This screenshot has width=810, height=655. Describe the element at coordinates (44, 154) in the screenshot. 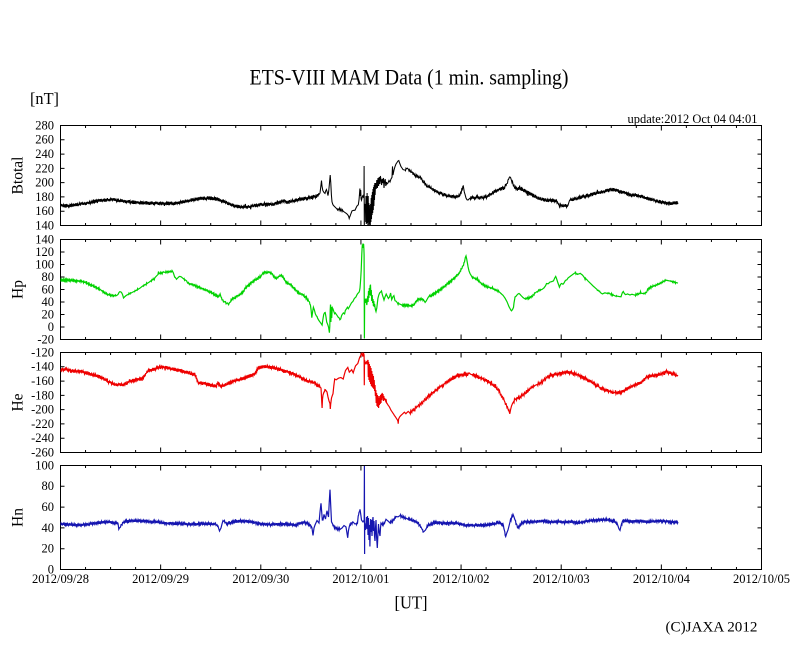

I see `svg-text: 240` at that location.